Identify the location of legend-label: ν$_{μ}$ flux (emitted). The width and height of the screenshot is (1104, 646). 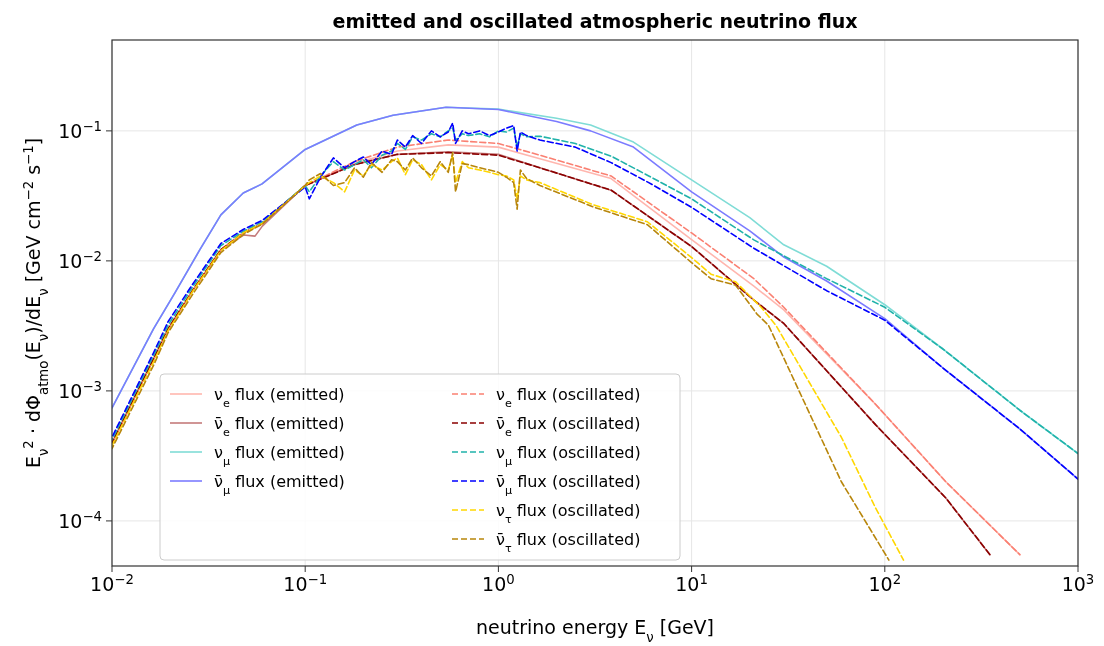
(279, 455).